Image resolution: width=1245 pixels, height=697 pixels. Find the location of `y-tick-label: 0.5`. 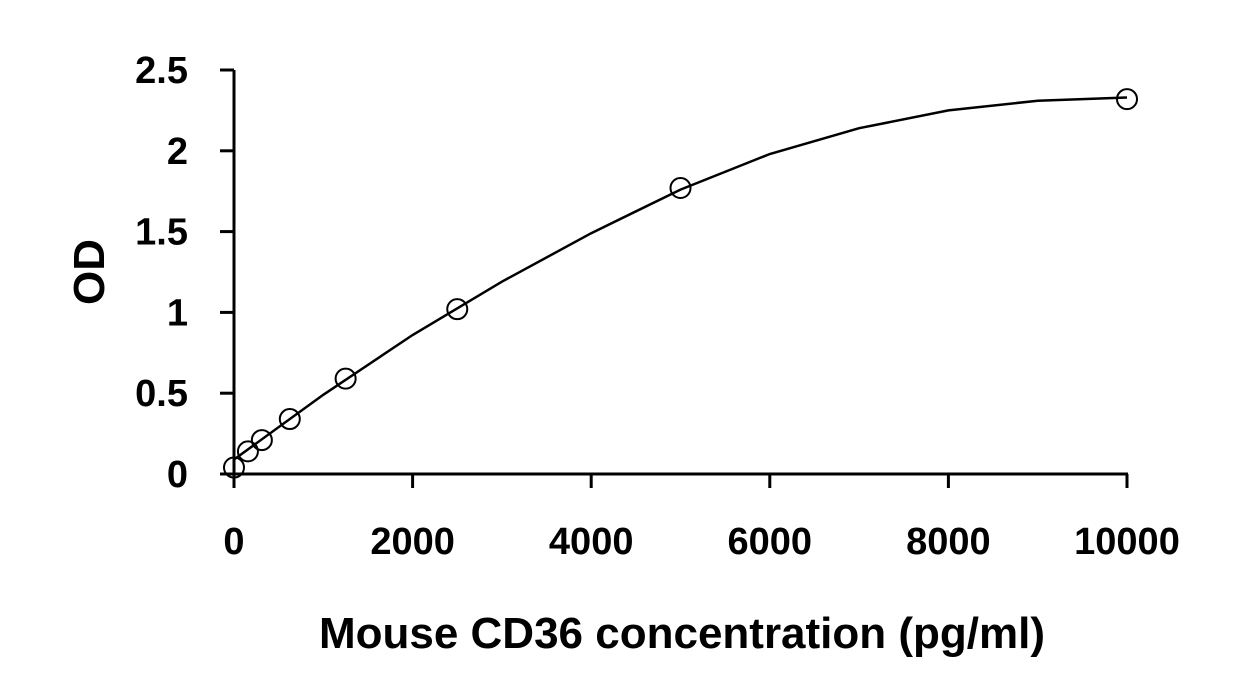

y-tick-label: 0.5 is located at coordinates (161, 394).